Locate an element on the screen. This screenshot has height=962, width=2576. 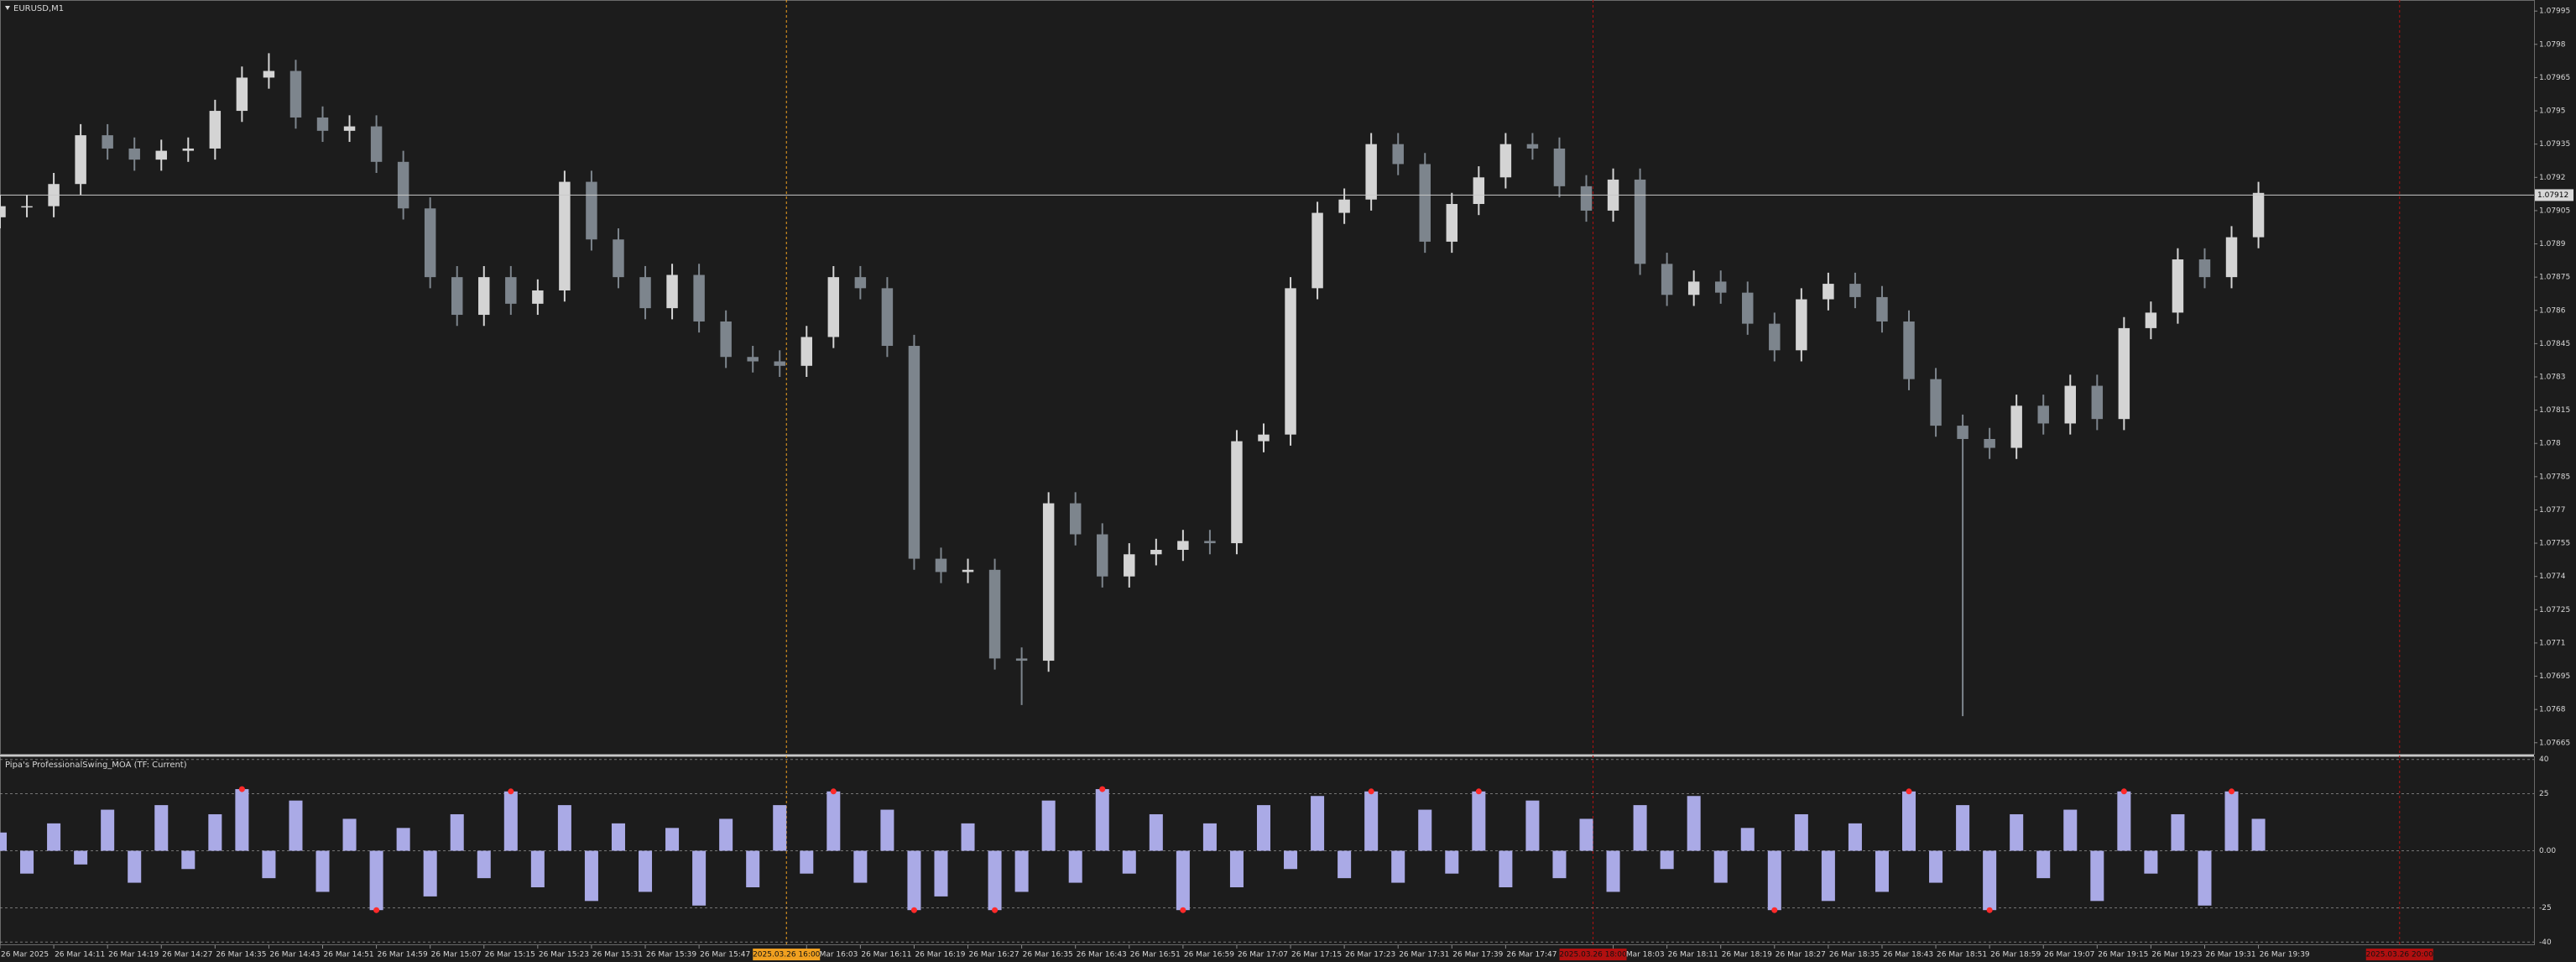
x-tick-label: 26 Mar 16:19 is located at coordinates (940, 955).